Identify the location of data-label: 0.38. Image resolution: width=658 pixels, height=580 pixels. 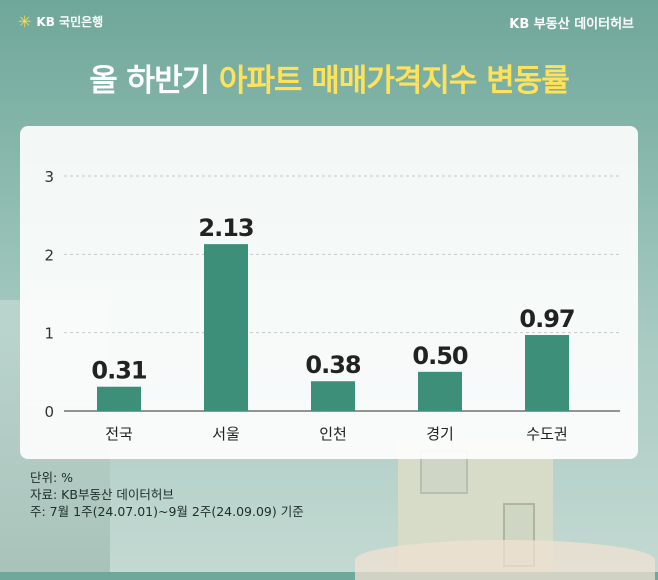
(333, 365).